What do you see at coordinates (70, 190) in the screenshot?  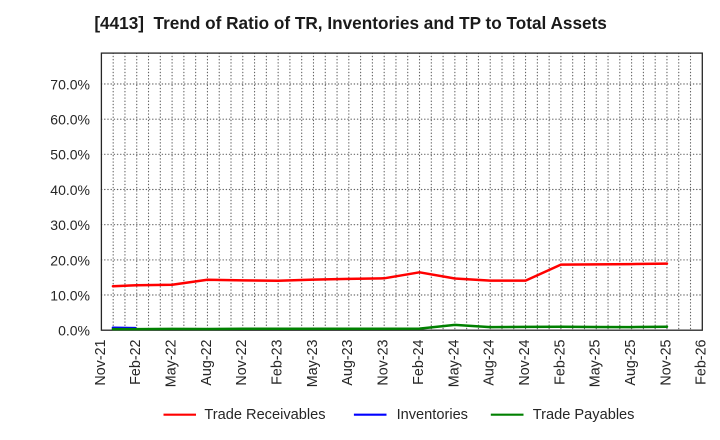 I see `svg-text: 40.0%` at bounding box center [70, 190].